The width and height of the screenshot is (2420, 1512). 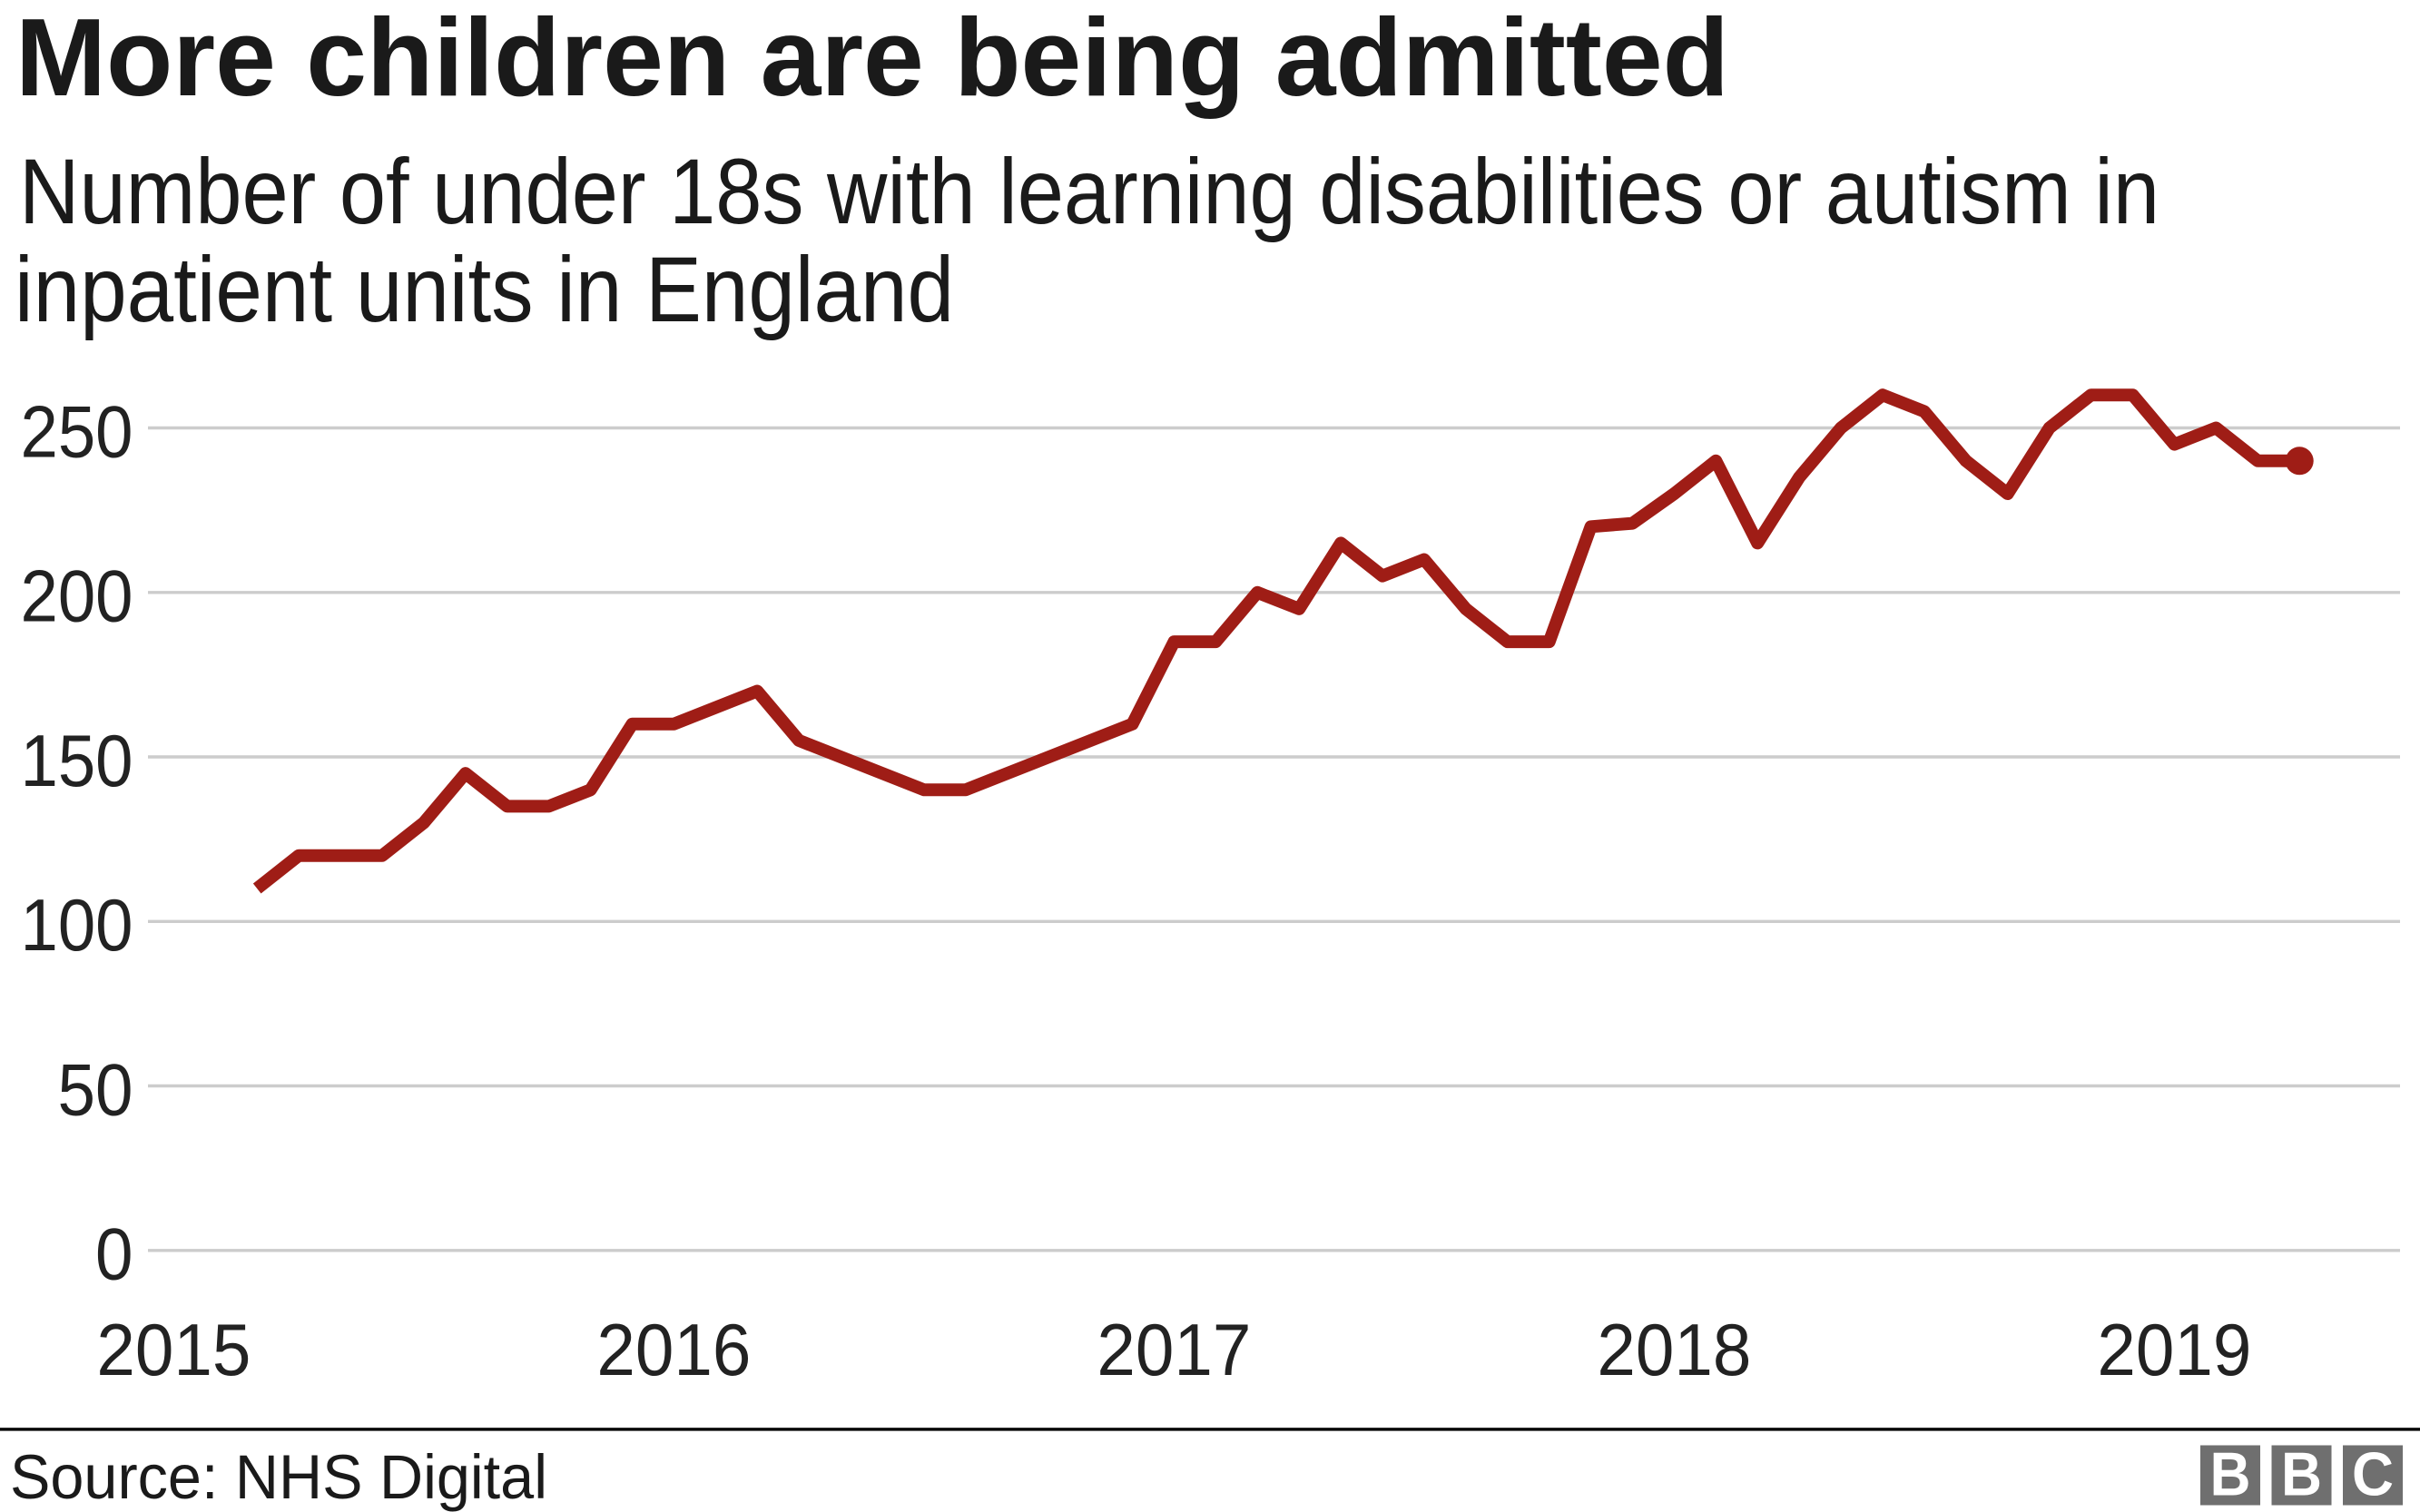 I want to click on svg-text: 150, so click(x=77, y=761).